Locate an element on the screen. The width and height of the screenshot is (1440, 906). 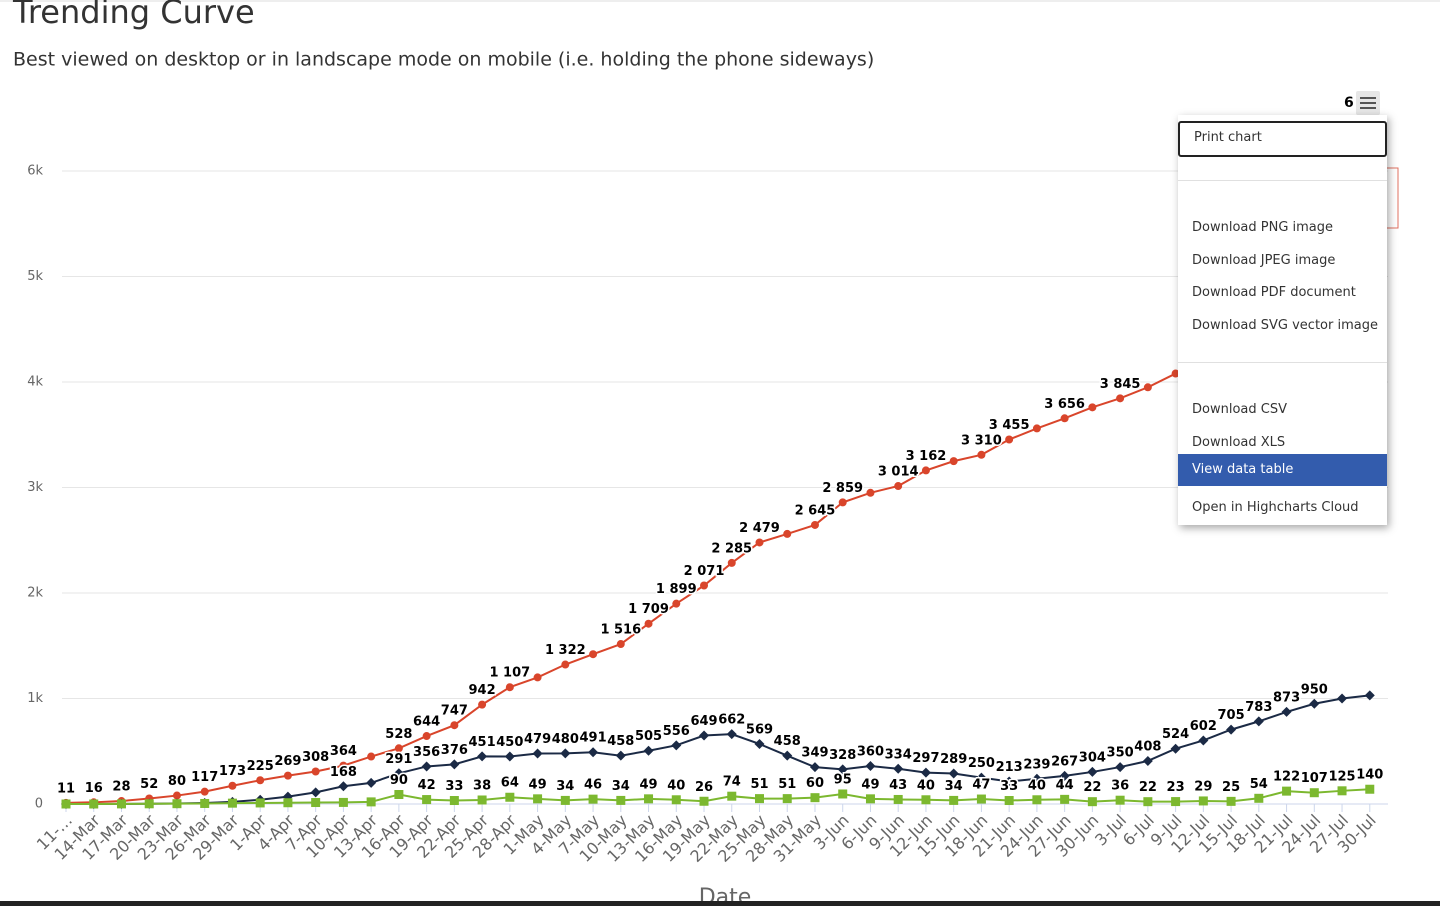
data-label: 25 is located at coordinates (1231, 787).